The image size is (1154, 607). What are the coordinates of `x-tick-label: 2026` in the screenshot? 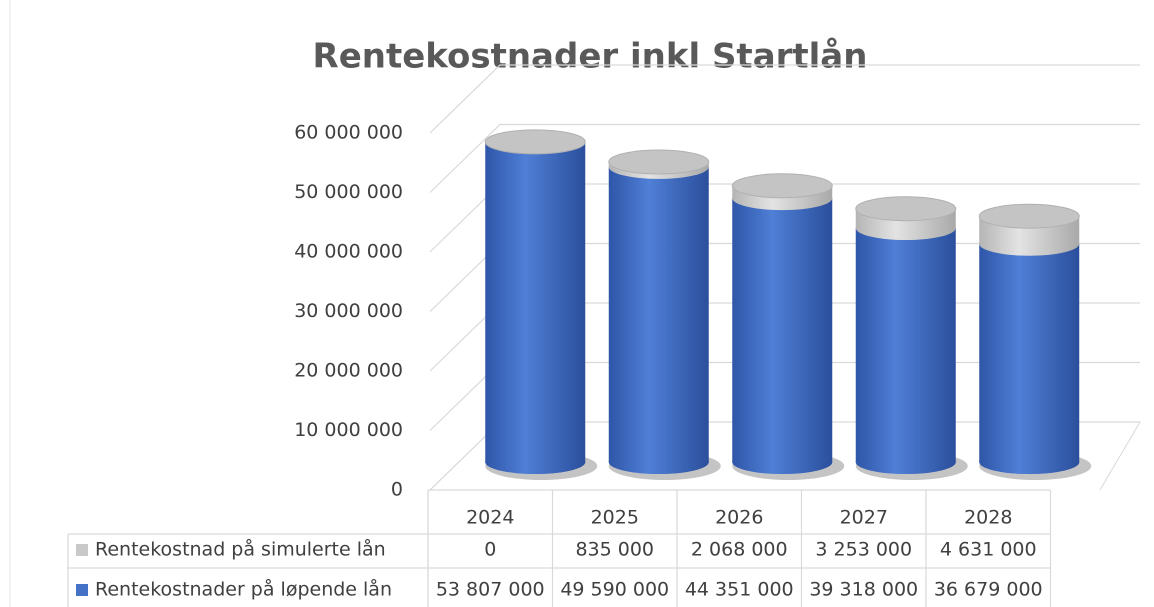 It's located at (739, 518).